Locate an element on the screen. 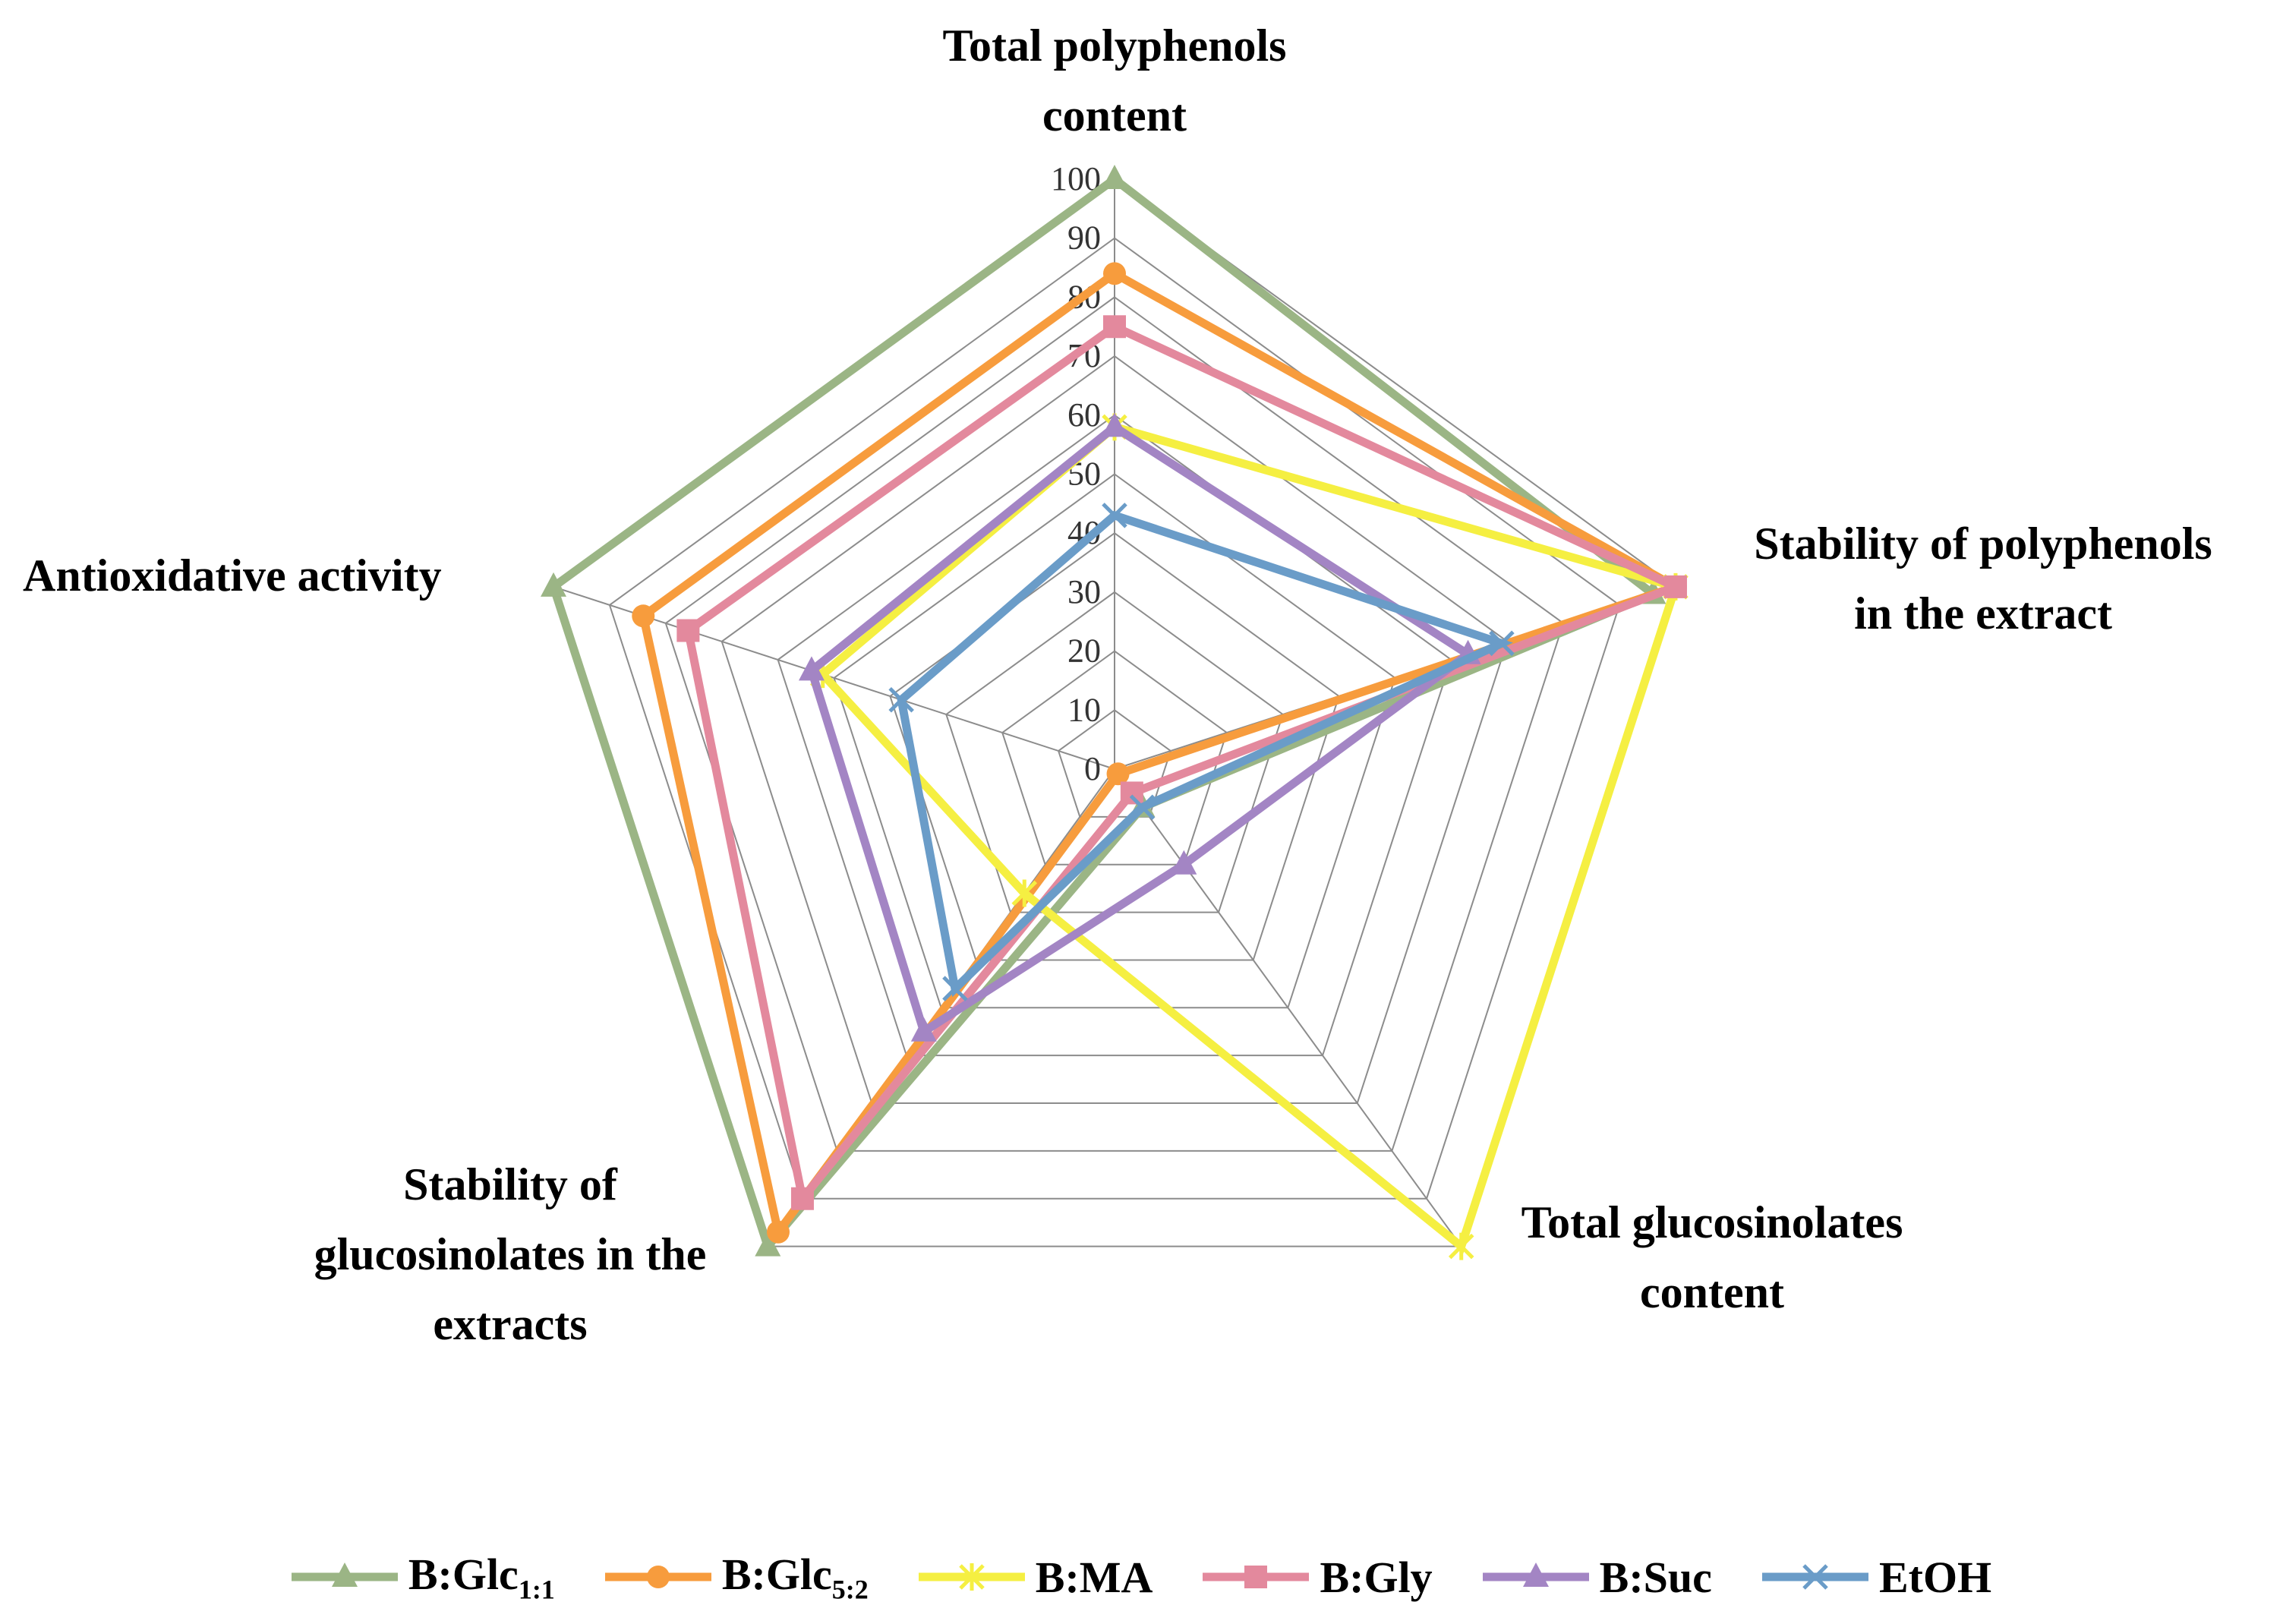 The width and height of the screenshot is (2283, 1624). axis-title: Antioxidative activity is located at coordinates (232, 576).